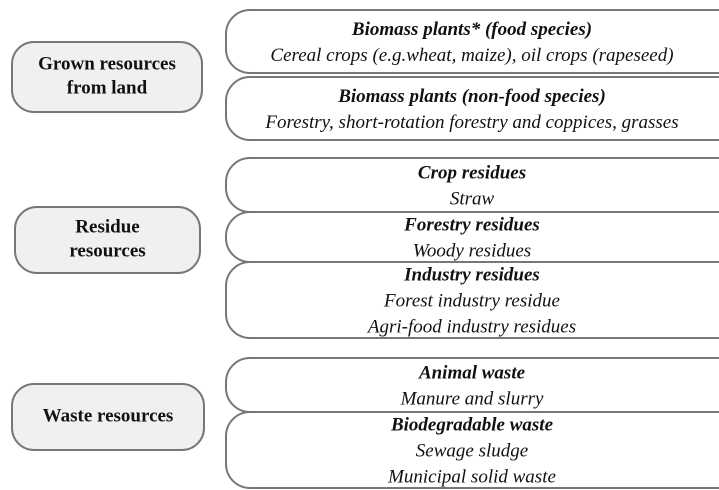 This screenshot has width=719, height=490. What do you see at coordinates (471, 96) in the screenshot?
I see `item-title: Biomass plants (non-food species)` at bounding box center [471, 96].